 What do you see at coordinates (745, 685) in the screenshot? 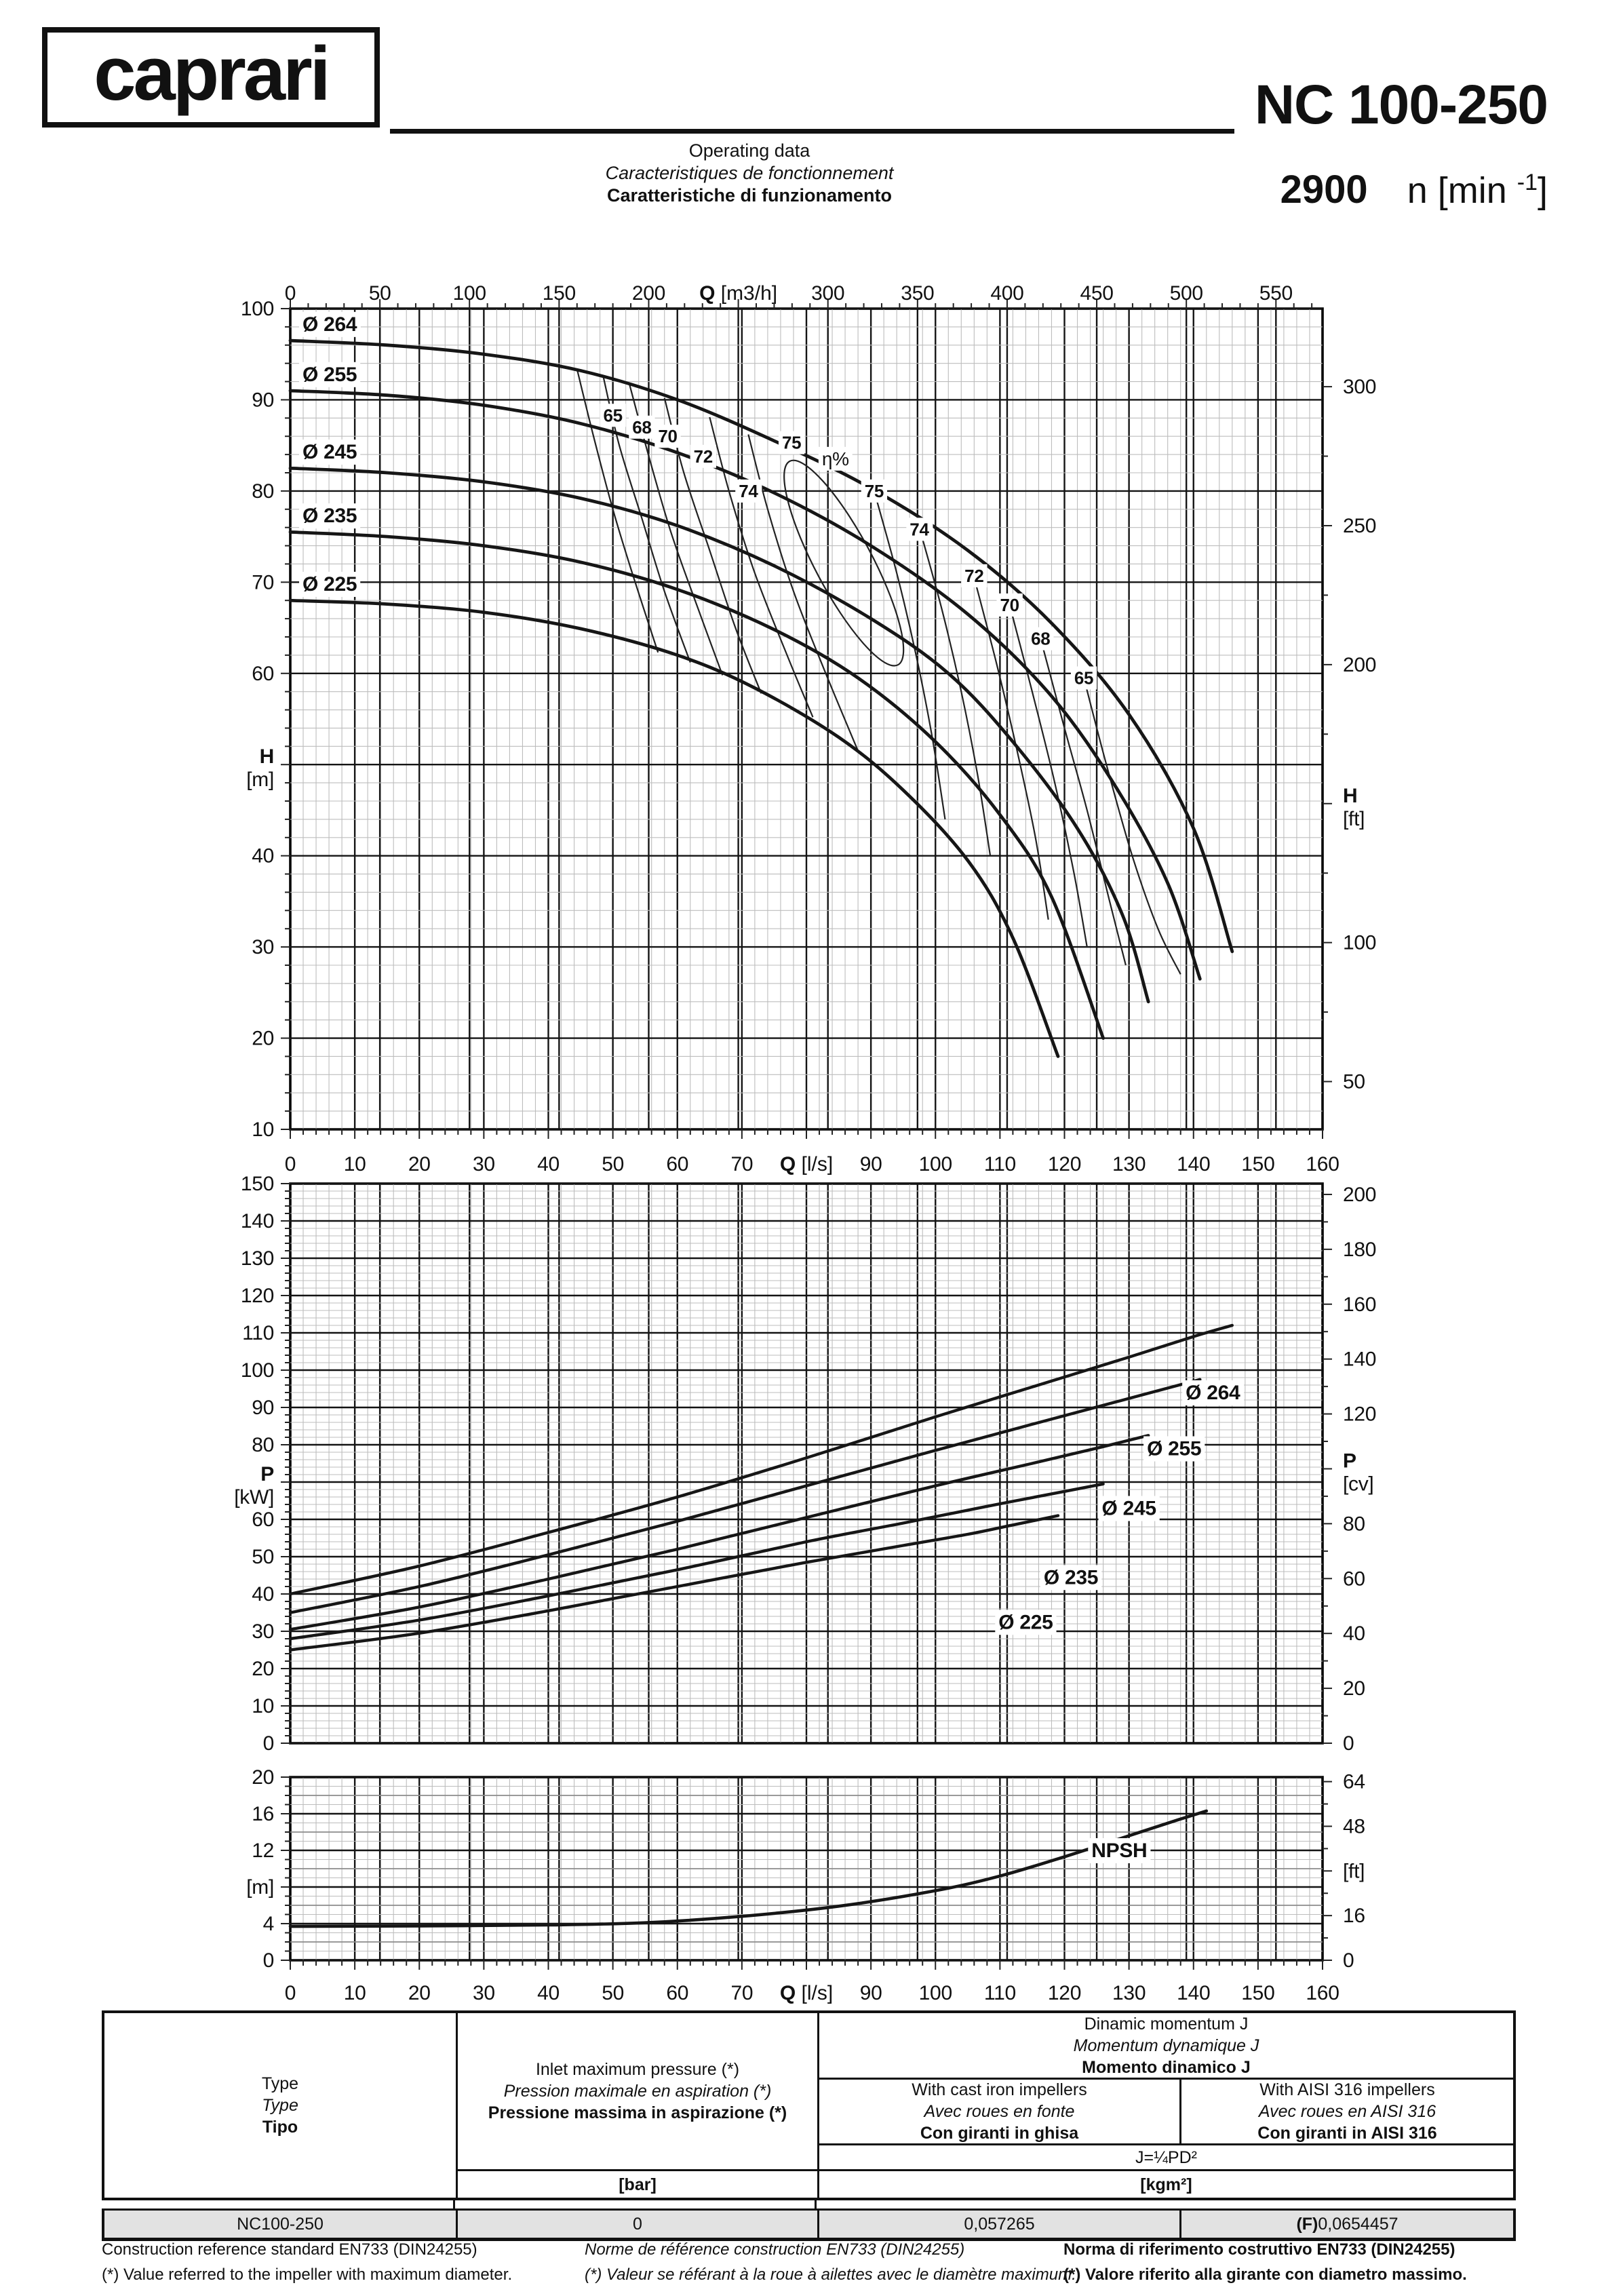
I see `head-curve-Ø 255` at bounding box center [745, 685].